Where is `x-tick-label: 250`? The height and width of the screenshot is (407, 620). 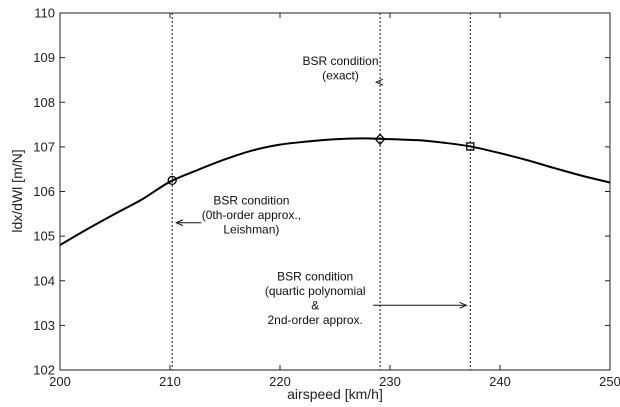 x-tick-label: 250 is located at coordinates (609, 381).